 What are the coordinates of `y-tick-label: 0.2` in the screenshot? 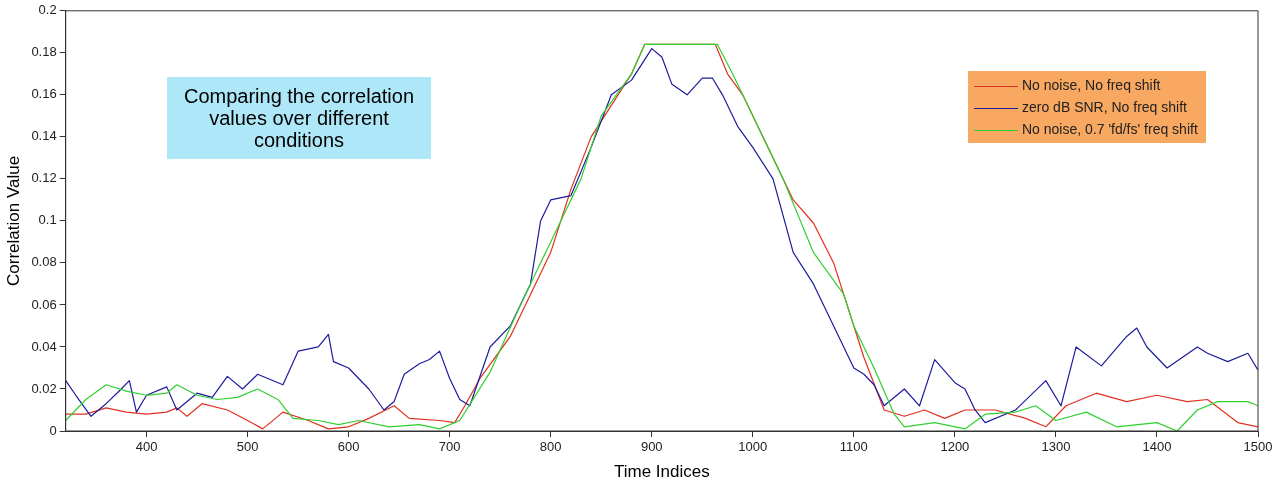 It's located at (47, 10).